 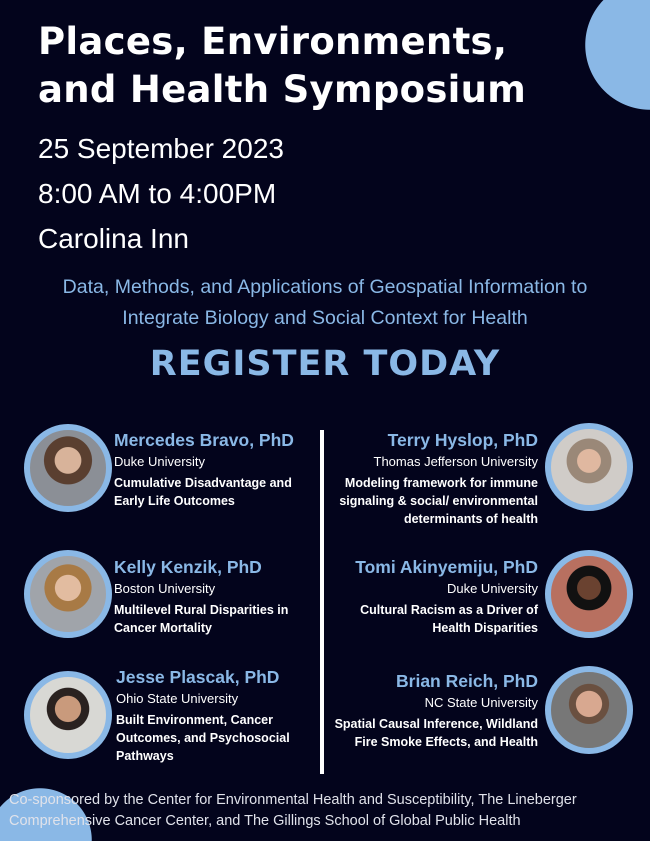 What do you see at coordinates (325, 364) in the screenshot?
I see `register-today-heading: REGISTER TODAY` at bounding box center [325, 364].